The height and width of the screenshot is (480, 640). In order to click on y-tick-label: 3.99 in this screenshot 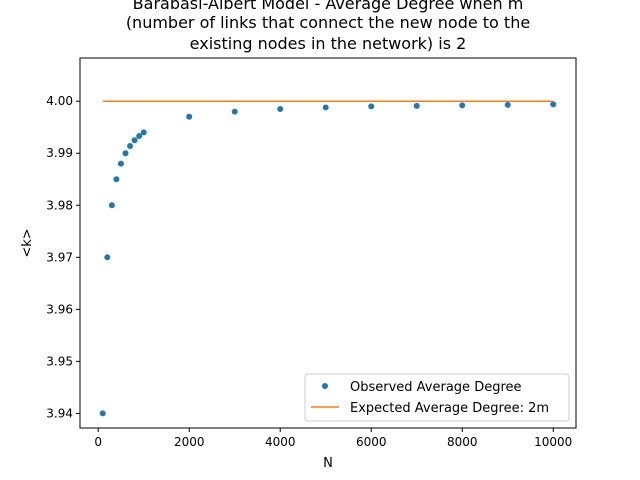, I will do `click(59, 153)`.